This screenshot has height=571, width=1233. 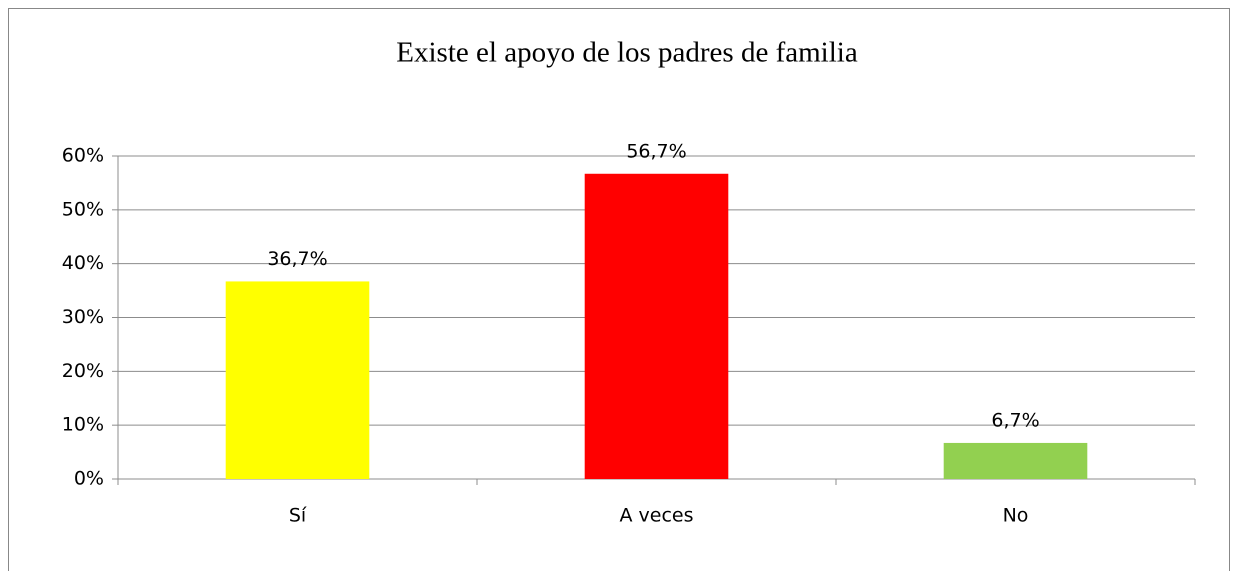 What do you see at coordinates (83, 317) in the screenshot?
I see `y-tick-label: 30%` at bounding box center [83, 317].